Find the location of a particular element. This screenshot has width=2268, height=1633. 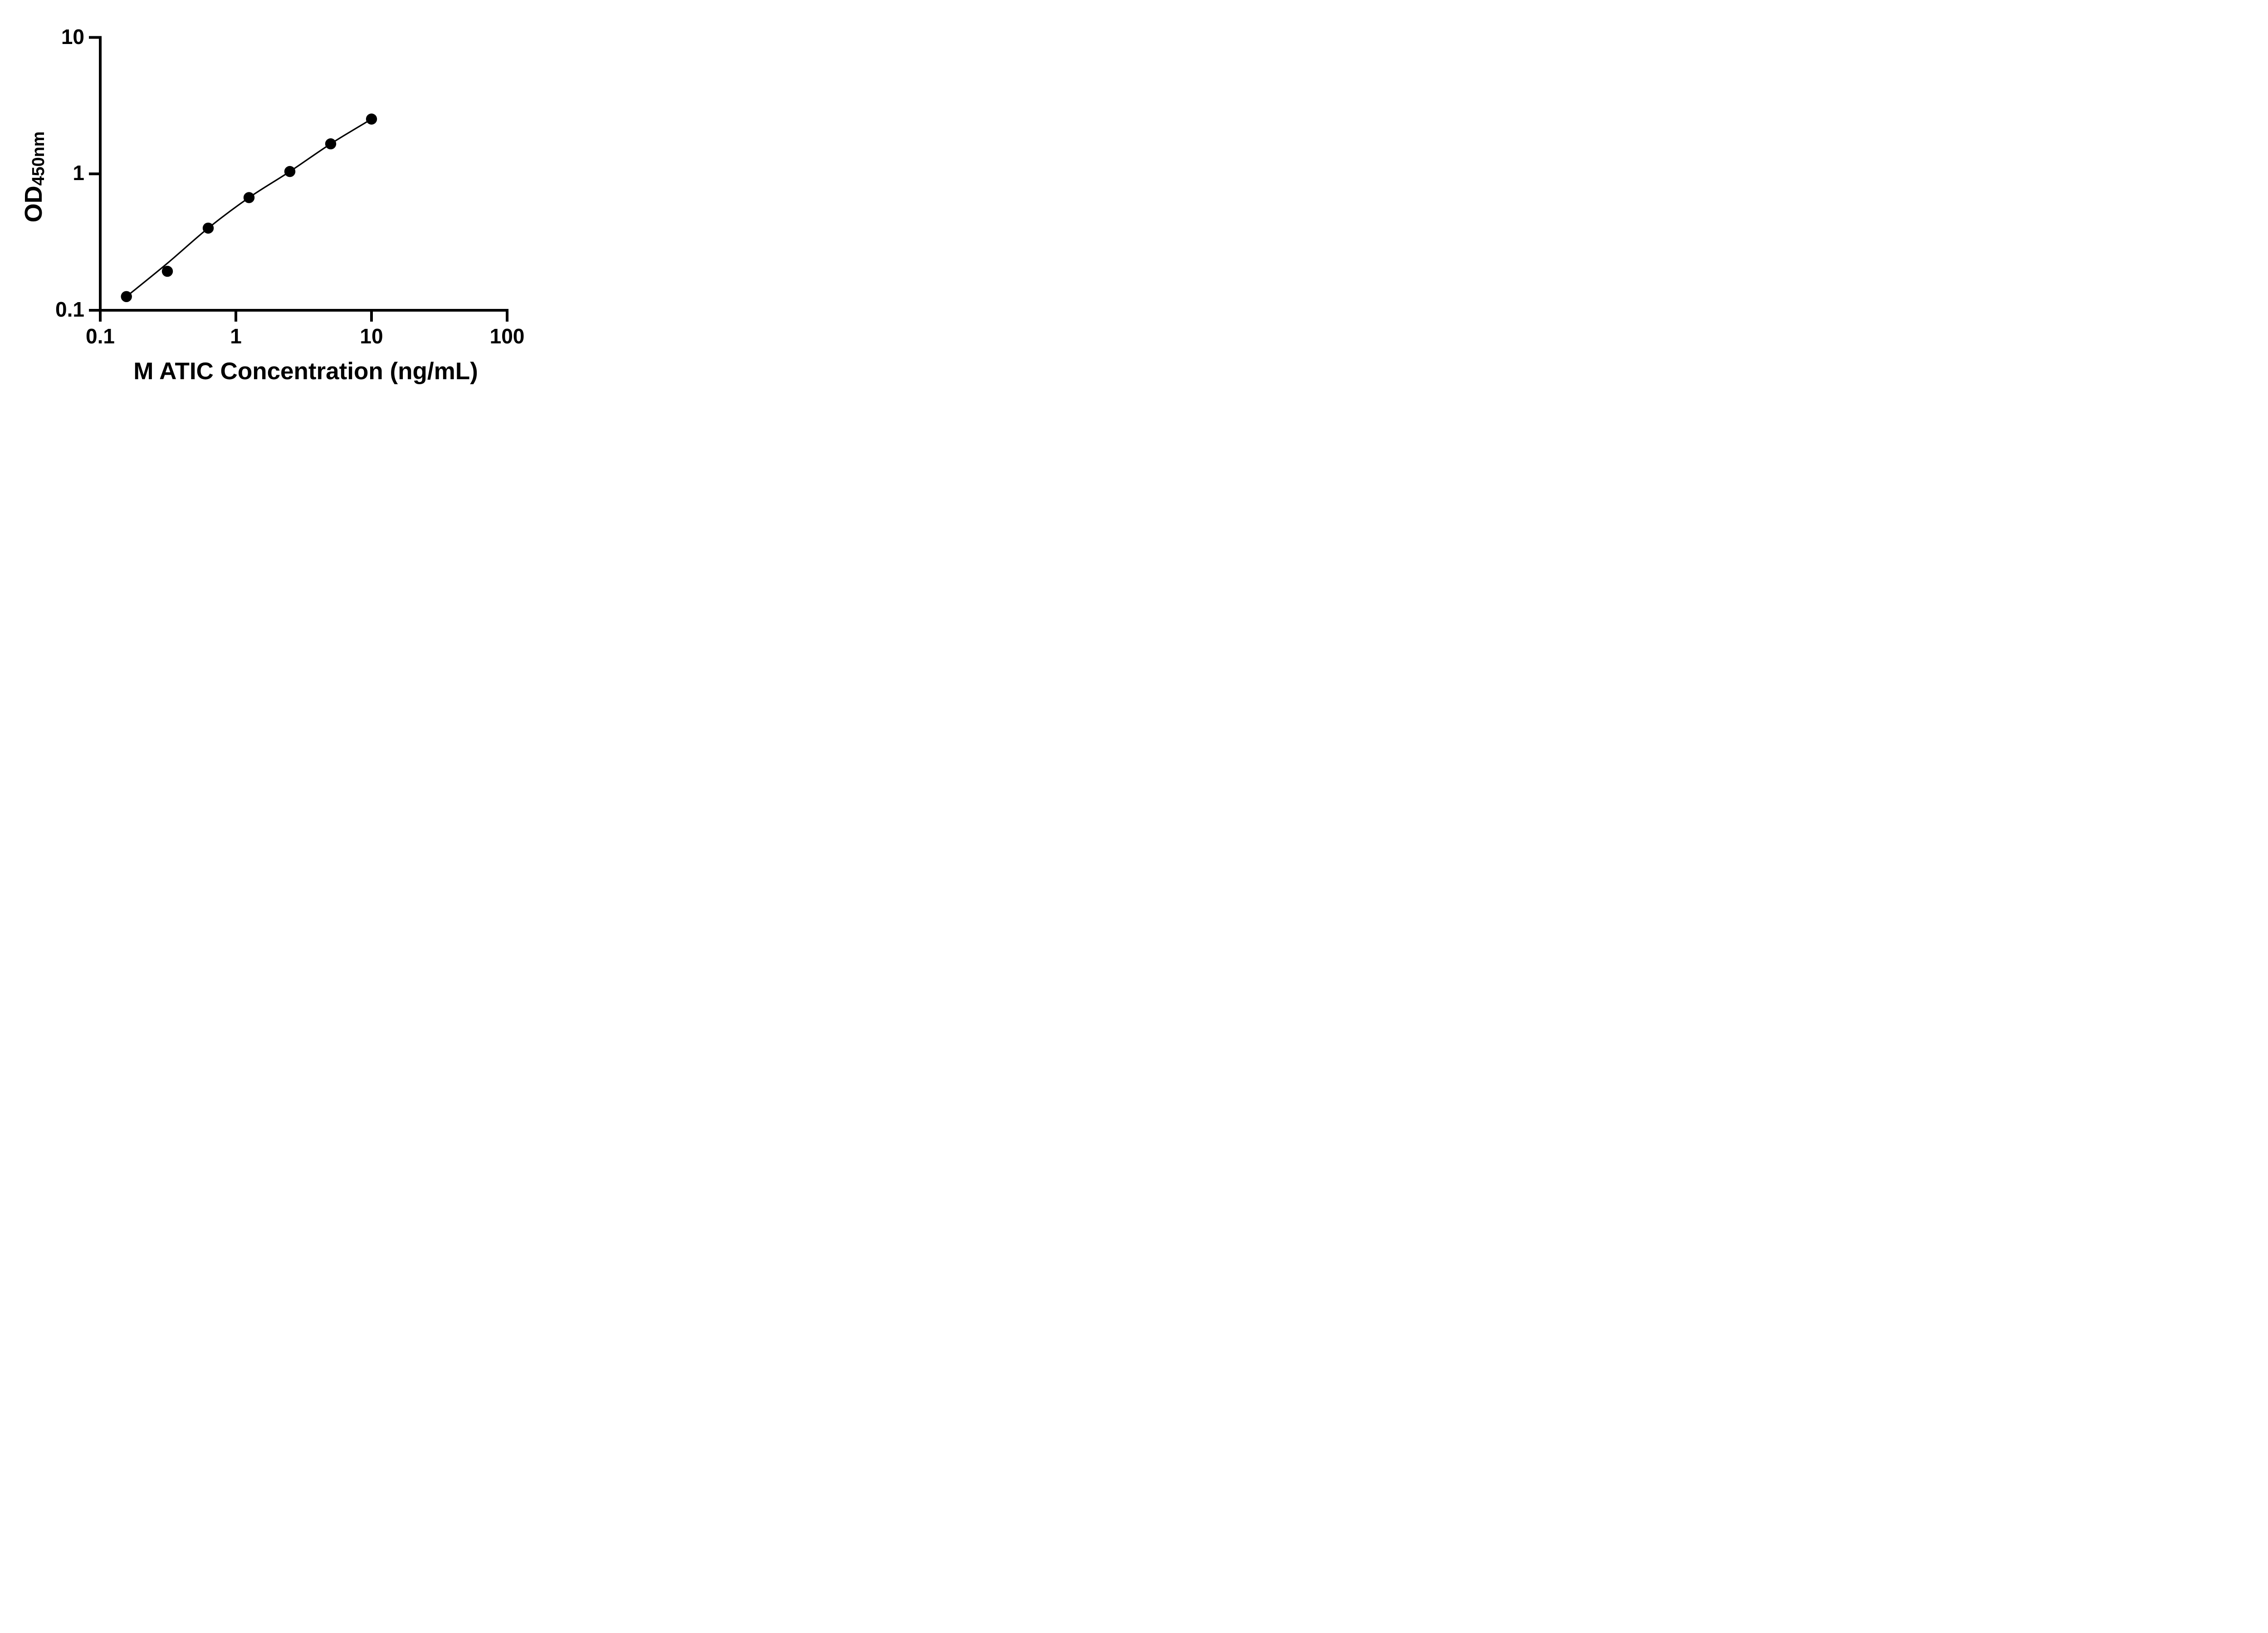

y-tick-label: 0.1 is located at coordinates (70, 309).